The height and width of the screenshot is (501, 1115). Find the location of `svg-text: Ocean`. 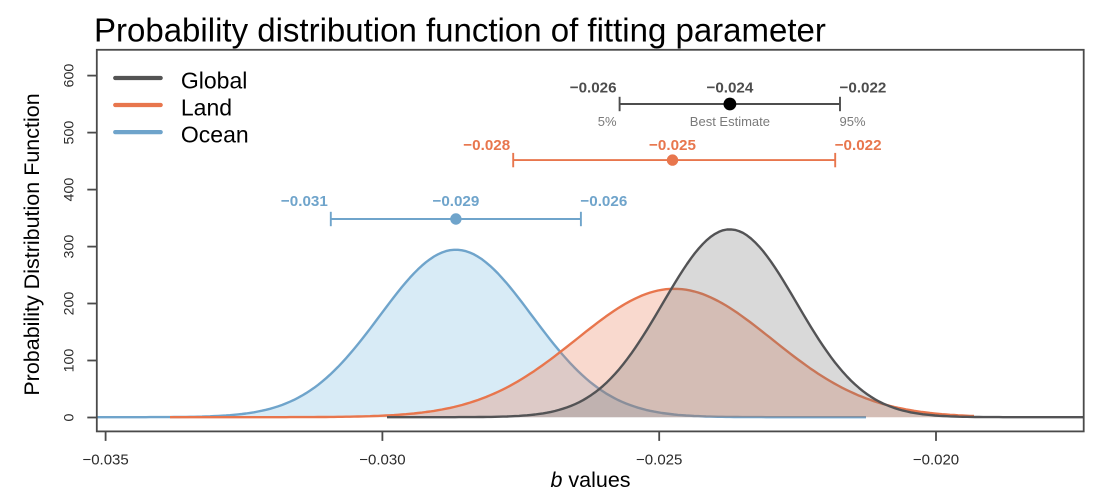

svg-text: Ocean is located at coordinates (215, 135).